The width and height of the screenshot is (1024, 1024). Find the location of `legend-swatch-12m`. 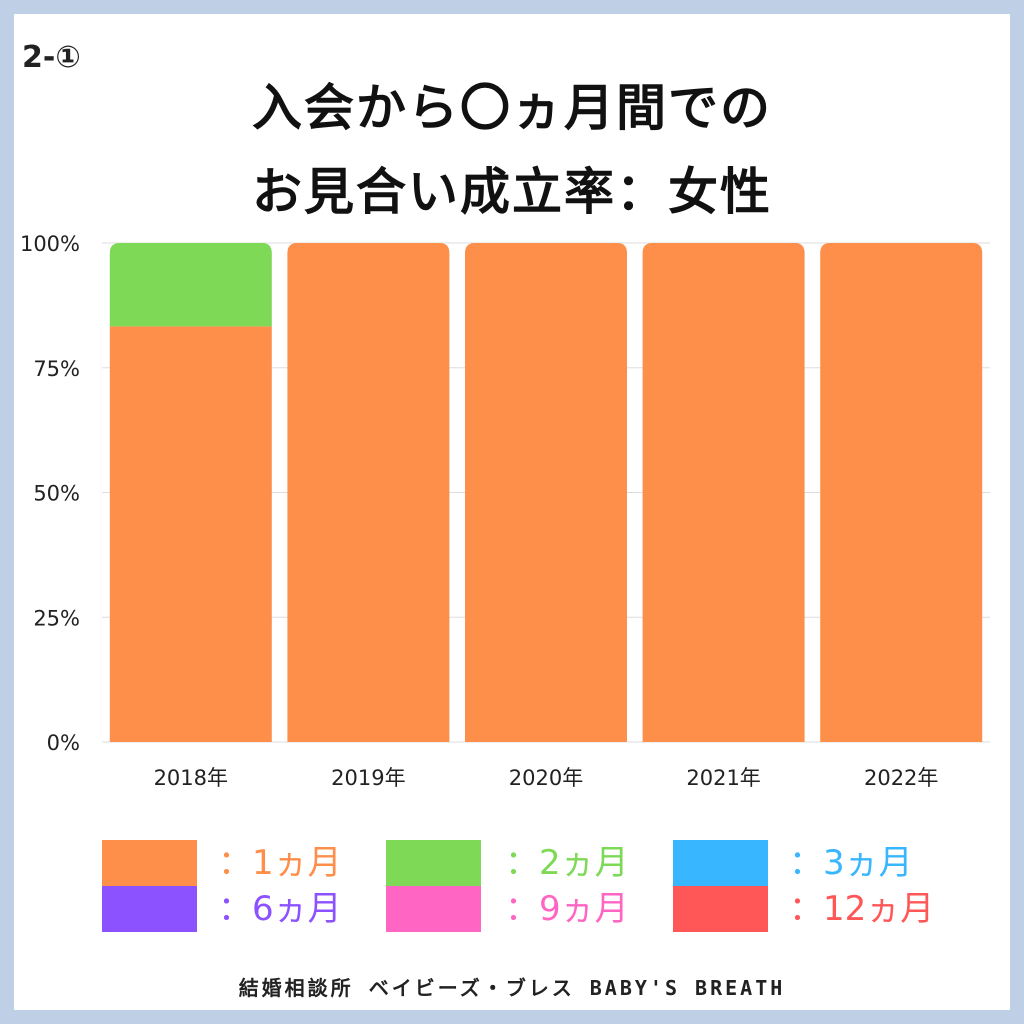

legend-swatch-12m is located at coordinates (720, 909).